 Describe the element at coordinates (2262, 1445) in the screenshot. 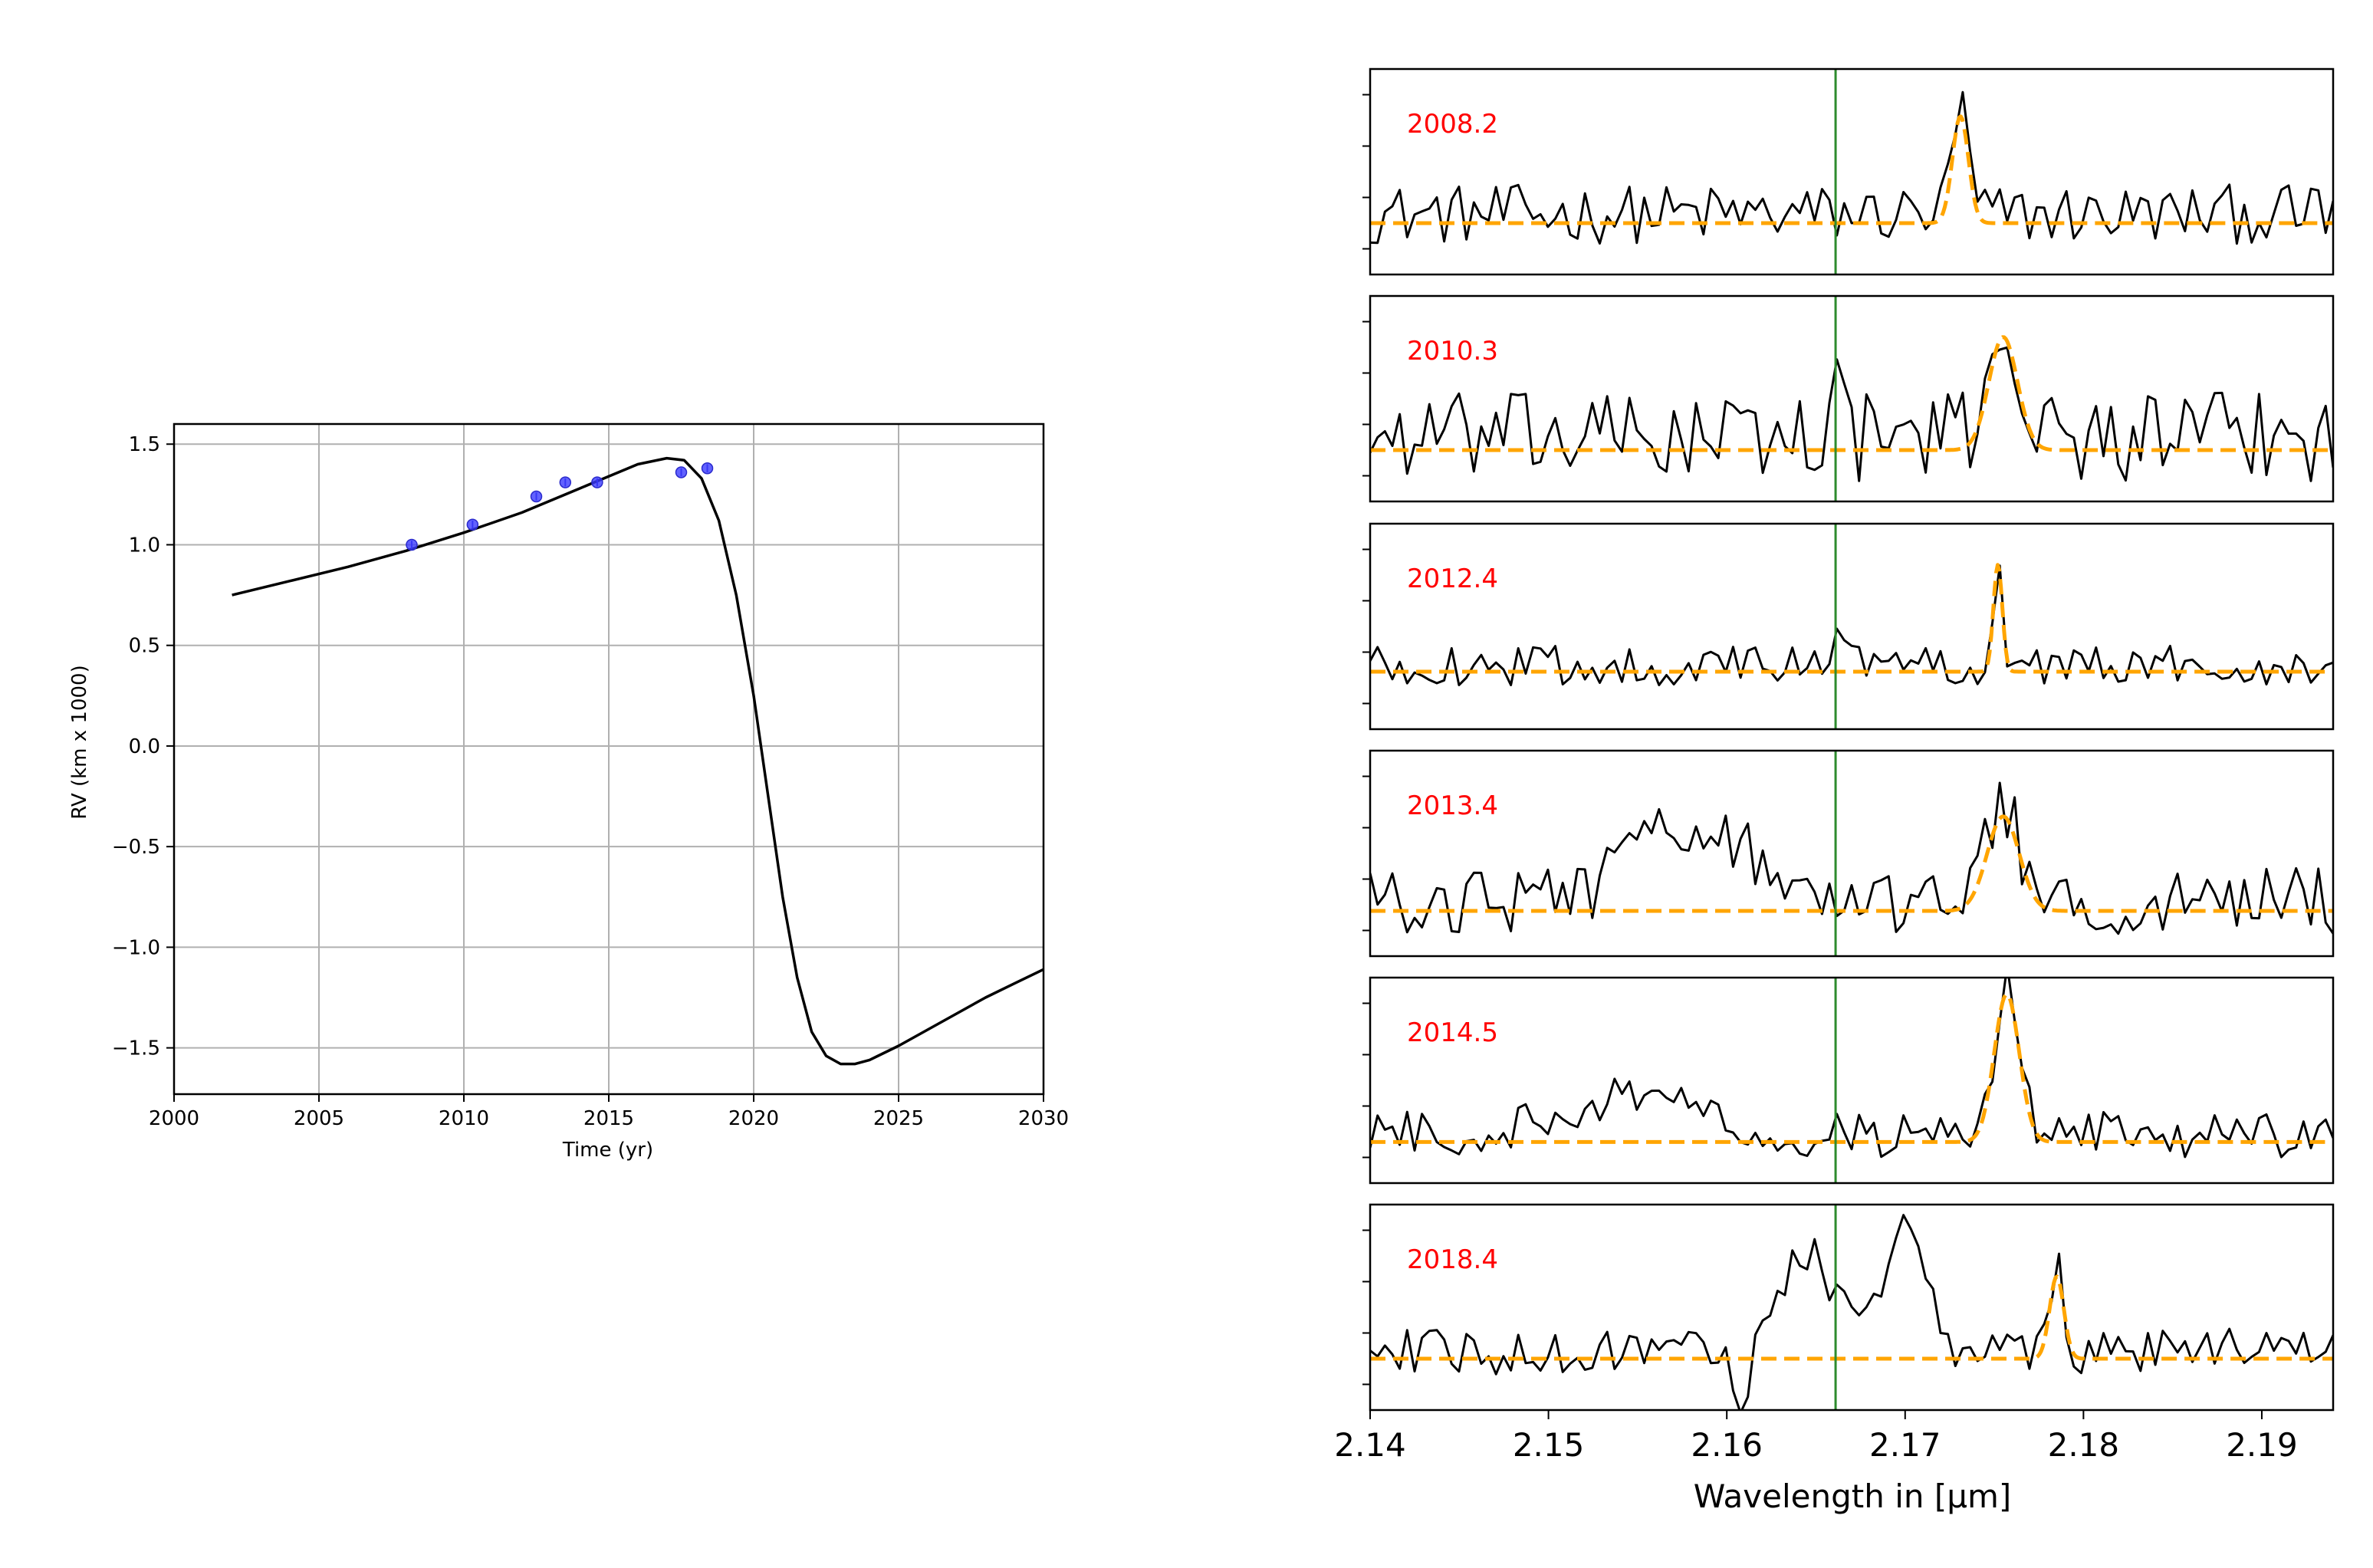

I see `spectra-x-tick-label: 2.19` at that location.